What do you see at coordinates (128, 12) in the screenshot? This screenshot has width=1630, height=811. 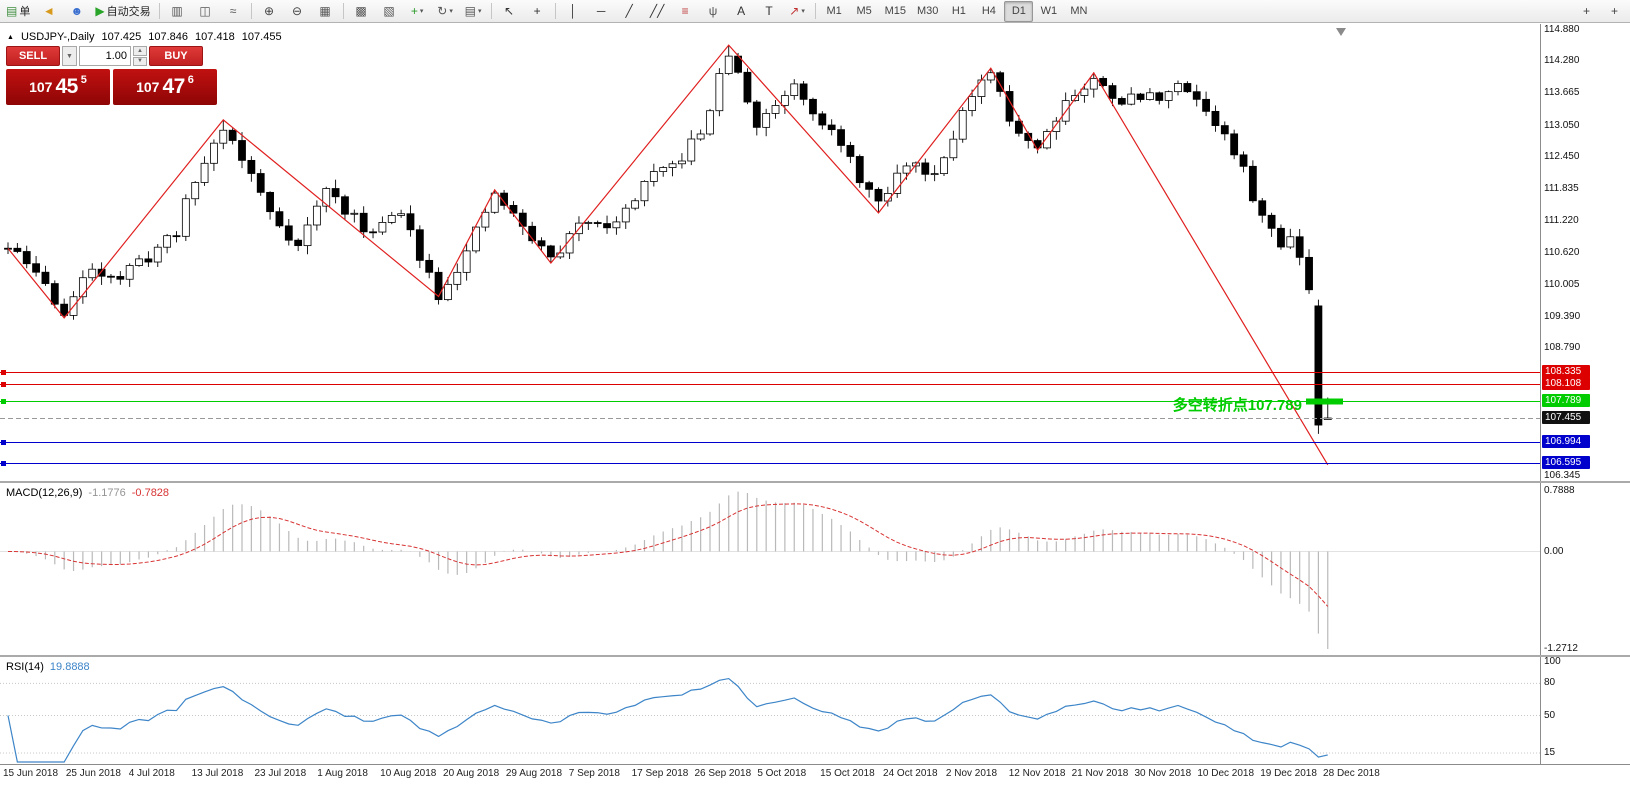 I see `autotrading-button-label: 自动交易` at bounding box center [128, 12].